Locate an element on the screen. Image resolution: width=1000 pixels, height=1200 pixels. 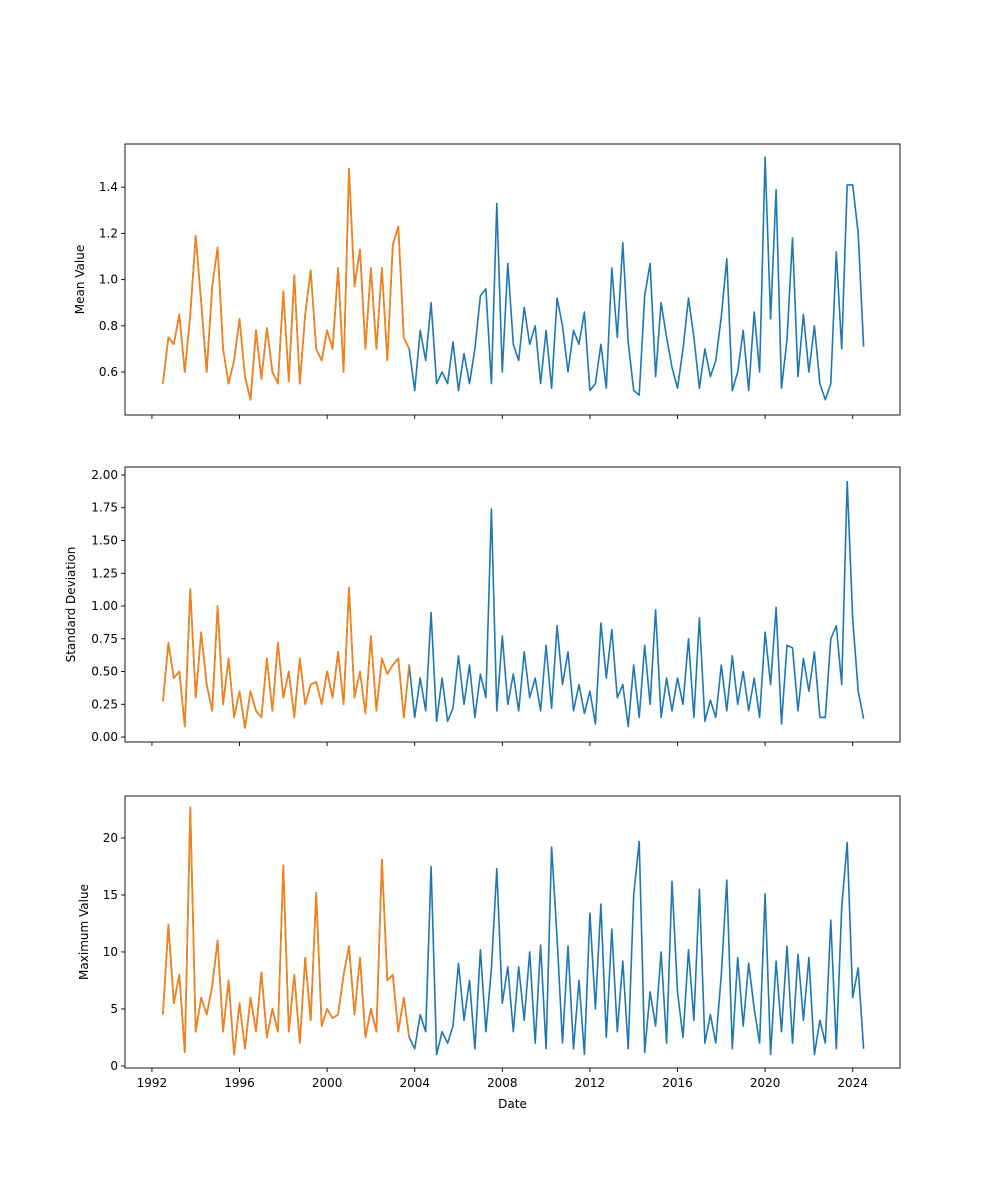
x-tick-label: 2016 is located at coordinates (677, 1083).